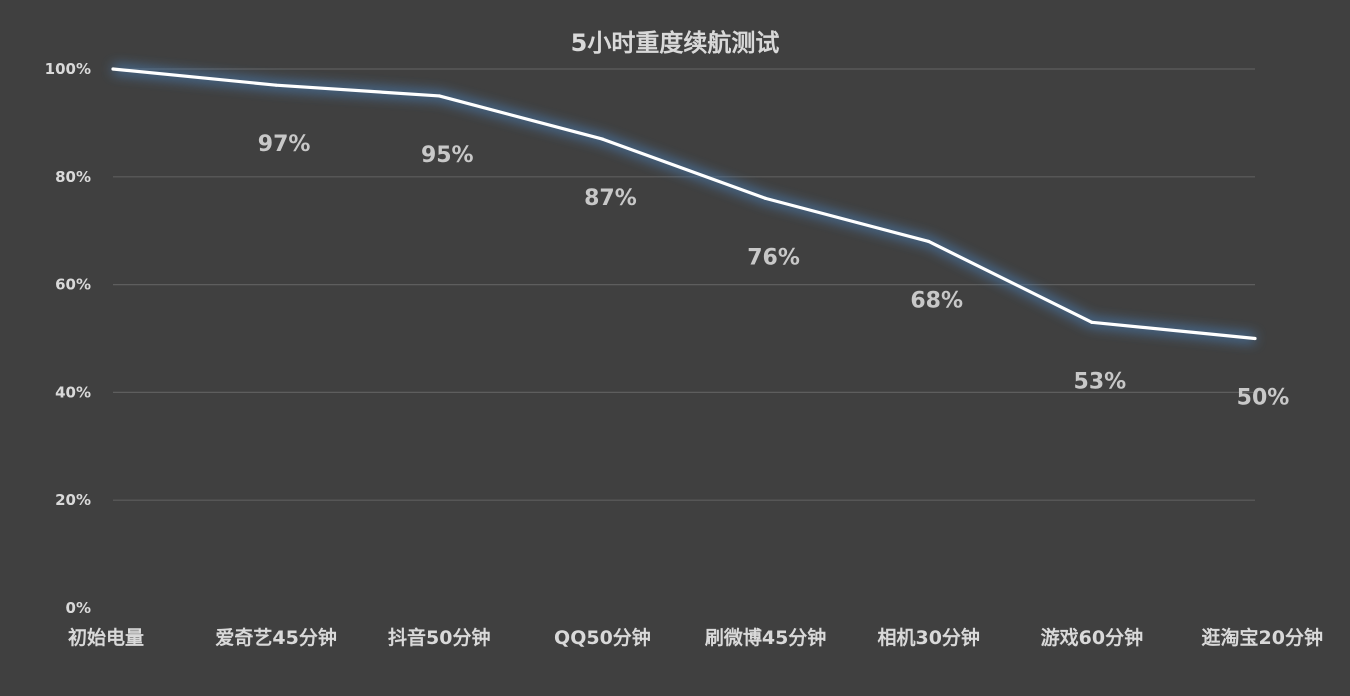 The image size is (1350, 696). I want to click on x-tick-label: 初始电量, so click(106, 637).